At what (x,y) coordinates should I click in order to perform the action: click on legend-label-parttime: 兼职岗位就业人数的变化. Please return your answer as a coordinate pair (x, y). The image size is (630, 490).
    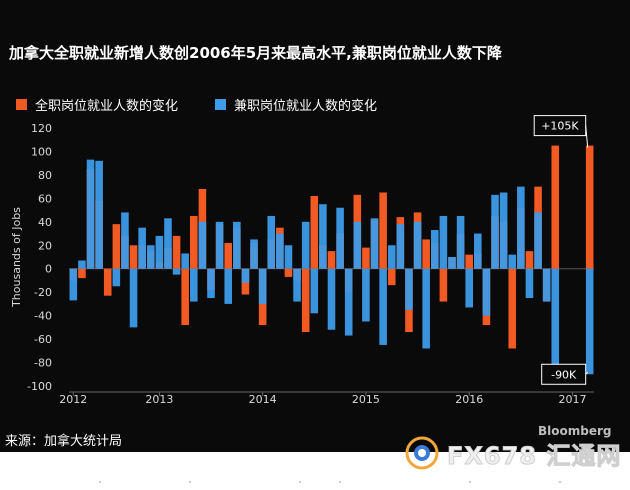
    Looking at the image, I should click on (306, 106).